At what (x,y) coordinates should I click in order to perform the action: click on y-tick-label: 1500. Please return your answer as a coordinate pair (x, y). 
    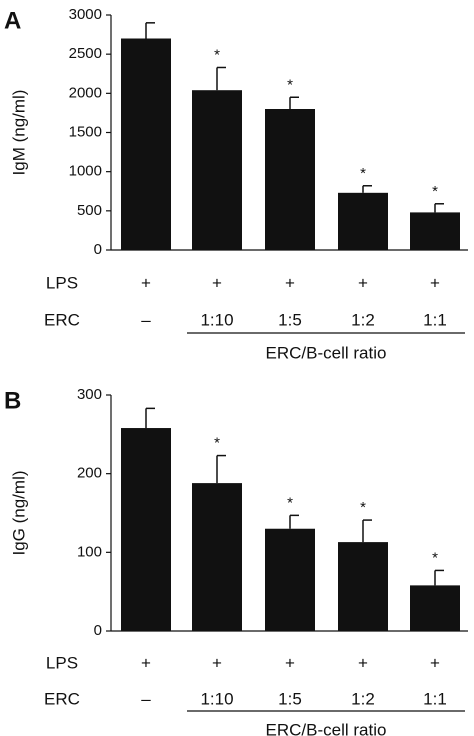
    Looking at the image, I should click on (85, 131).